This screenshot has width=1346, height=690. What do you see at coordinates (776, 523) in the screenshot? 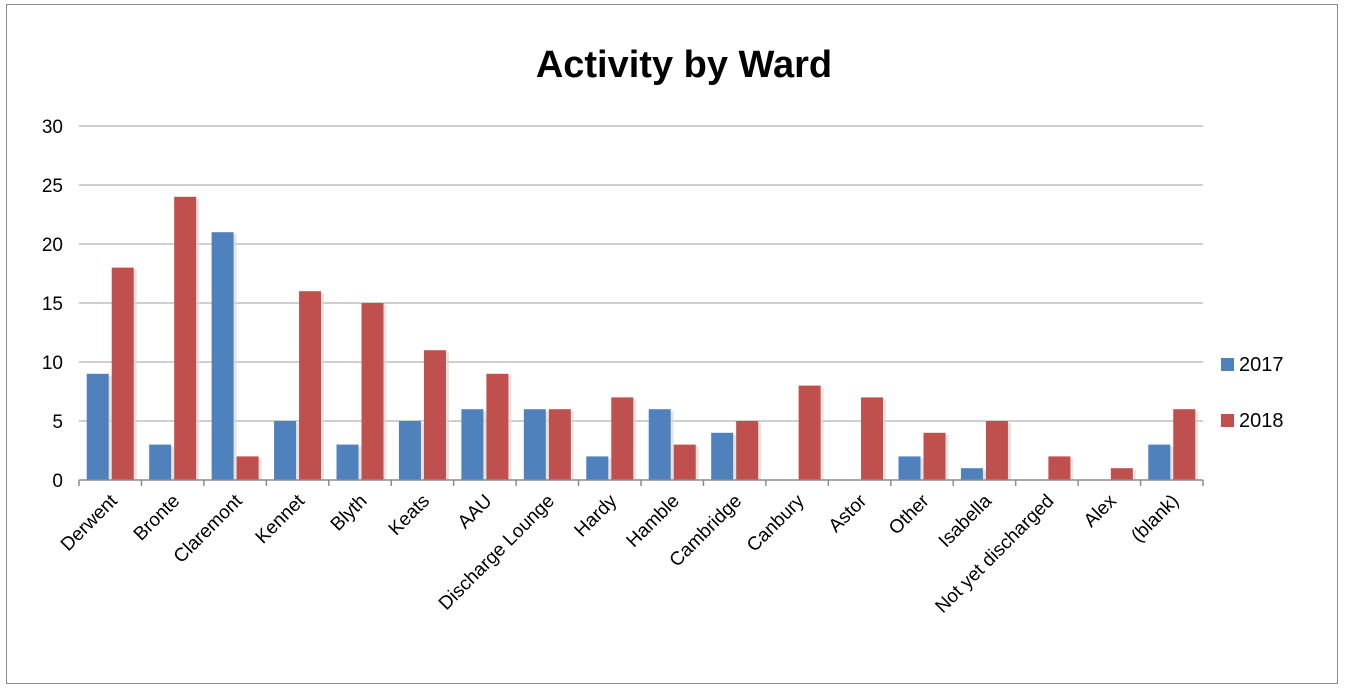
I see `x-tick-label: Canbury` at bounding box center [776, 523].